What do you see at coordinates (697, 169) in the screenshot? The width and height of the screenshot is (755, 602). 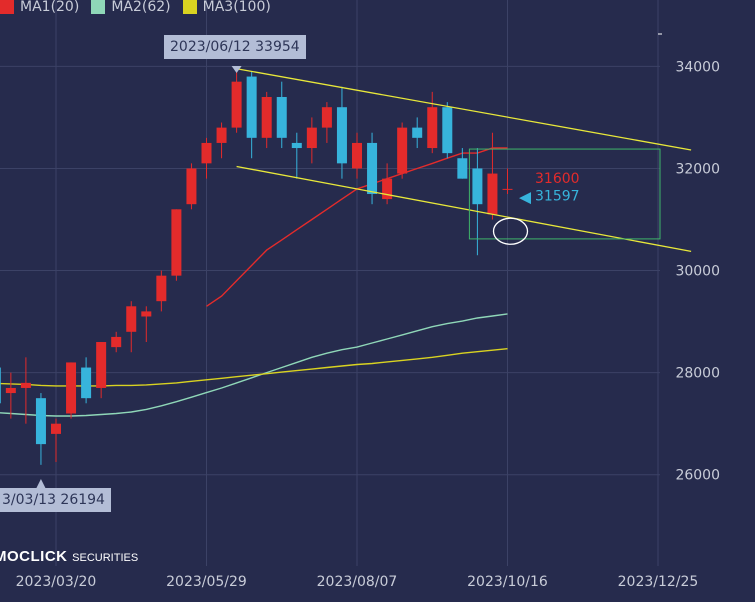 I see `y-tick-label: 32000` at bounding box center [697, 169].